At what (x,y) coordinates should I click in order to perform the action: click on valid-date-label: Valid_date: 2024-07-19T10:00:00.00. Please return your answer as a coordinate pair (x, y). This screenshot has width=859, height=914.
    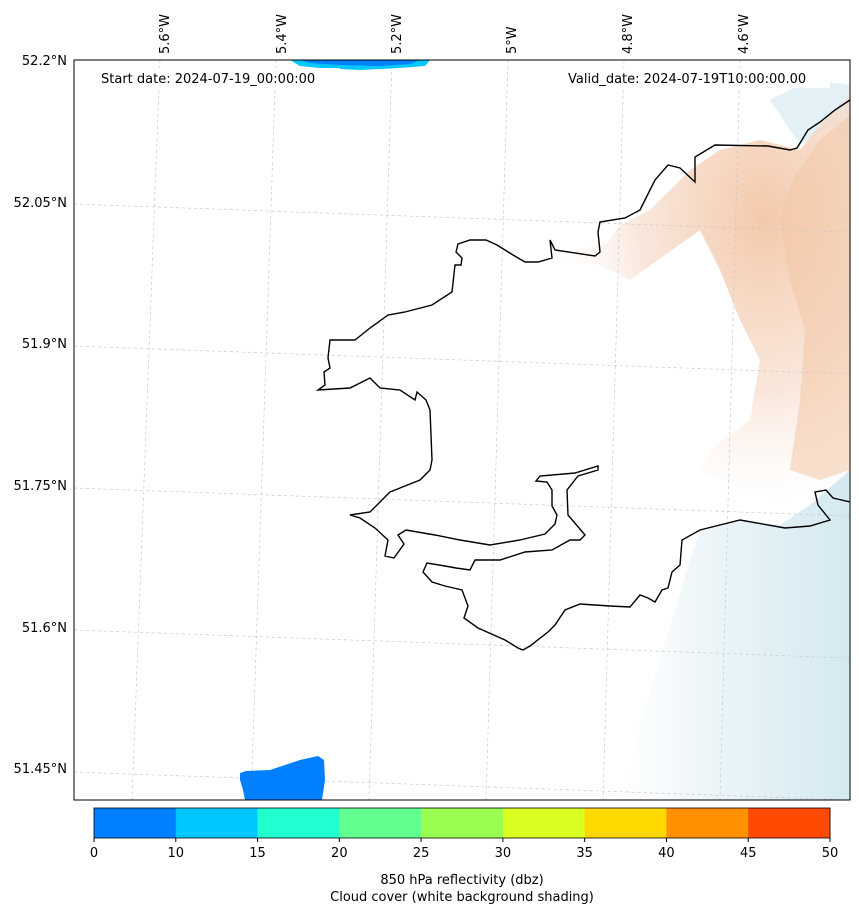
    Looking at the image, I should click on (687, 79).